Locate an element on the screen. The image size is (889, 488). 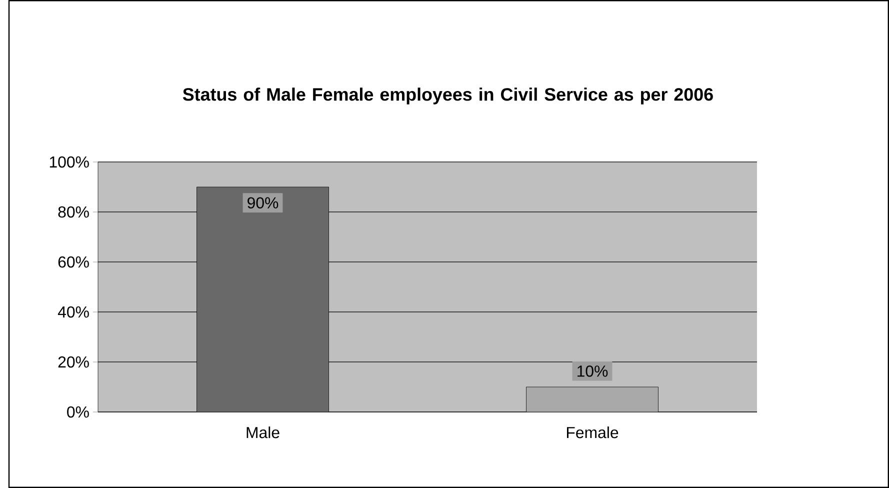
data-label: 10% is located at coordinates (593, 371).